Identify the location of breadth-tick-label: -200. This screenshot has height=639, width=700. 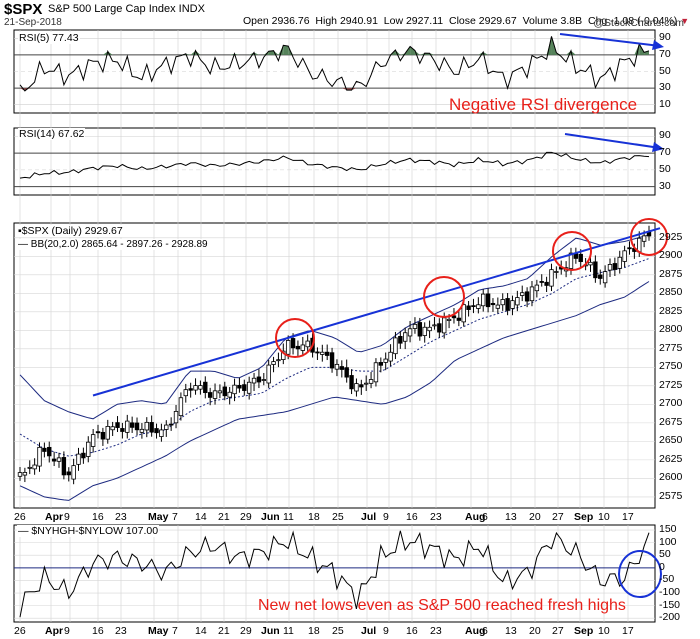
(670, 617).